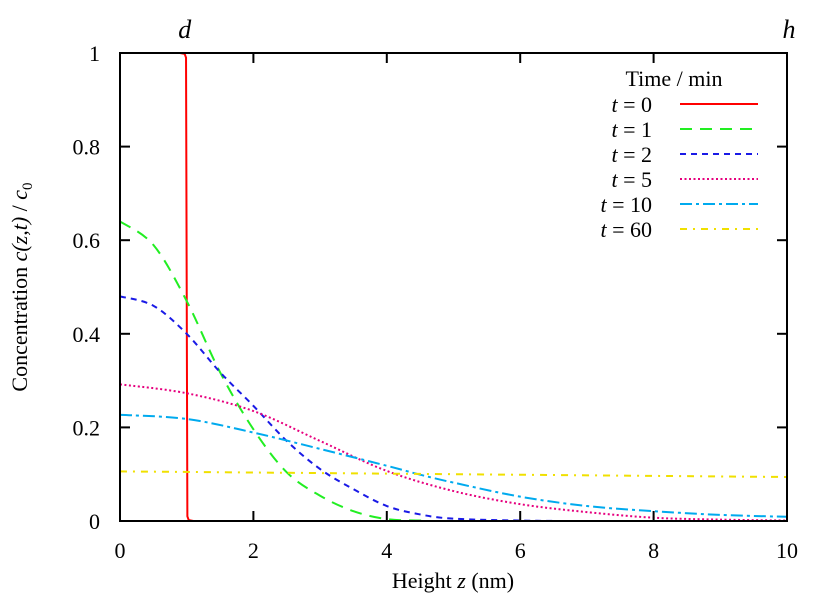  What do you see at coordinates (787, 550) in the screenshot?
I see `x-tick-label: 10` at bounding box center [787, 550].